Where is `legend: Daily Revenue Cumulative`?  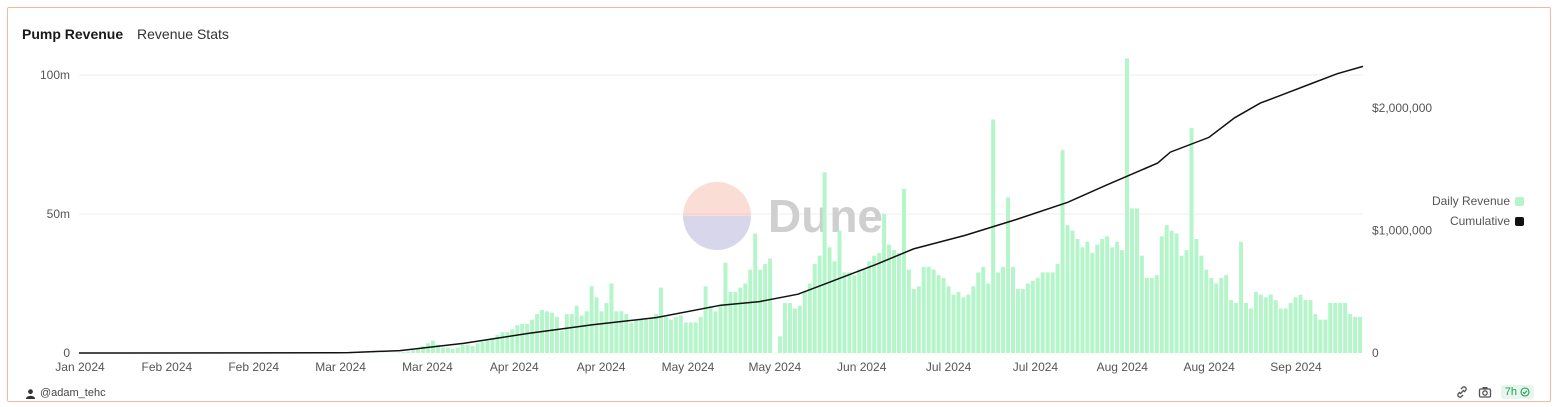
legend: Daily Revenue Cumulative is located at coordinates (1478, 211).